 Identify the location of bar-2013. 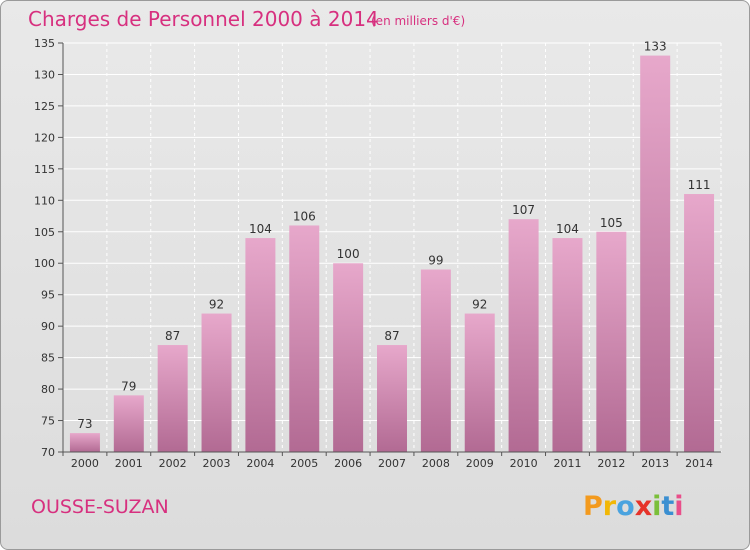
(655, 253).